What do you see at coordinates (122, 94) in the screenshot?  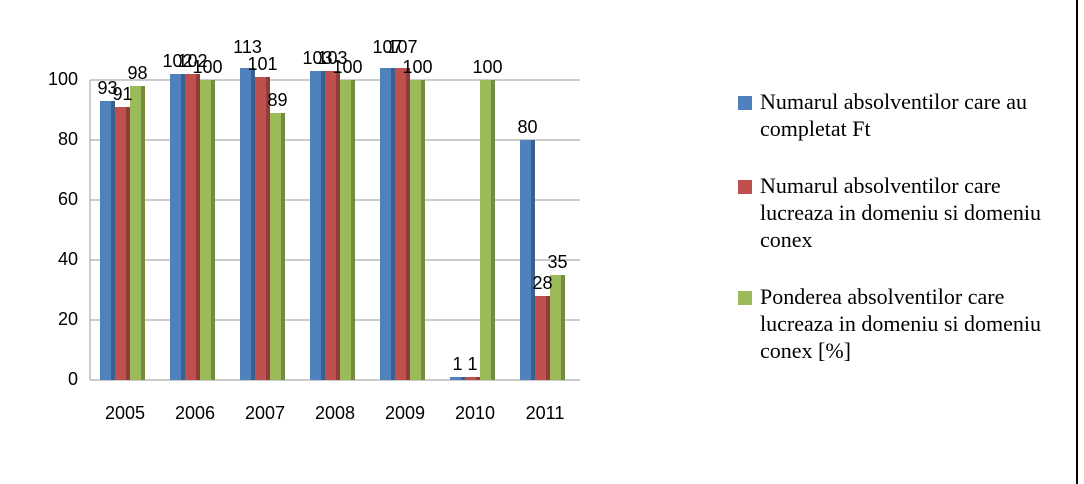 I see `data-label: 91` at bounding box center [122, 94].